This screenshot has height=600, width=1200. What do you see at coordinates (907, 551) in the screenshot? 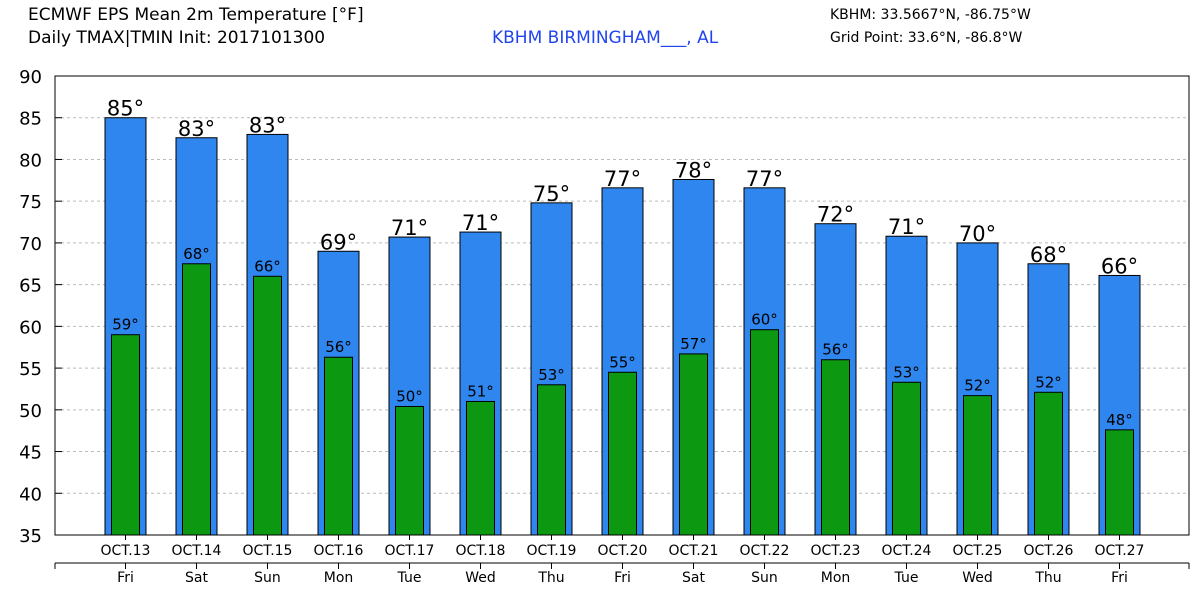
I see `x-date-label: OCT.24` at bounding box center [907, 551].